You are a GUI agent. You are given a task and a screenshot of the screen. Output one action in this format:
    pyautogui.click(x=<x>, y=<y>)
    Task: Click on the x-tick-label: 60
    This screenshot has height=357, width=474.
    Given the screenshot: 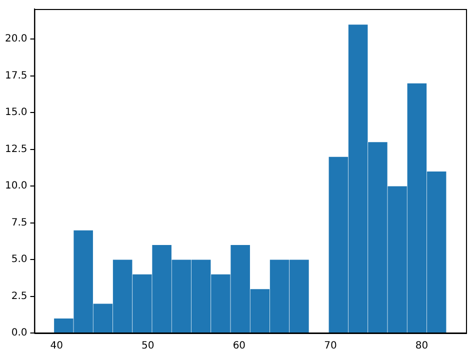 What is the action you would take?
    pyautogui.click(x=239, y=346)
    